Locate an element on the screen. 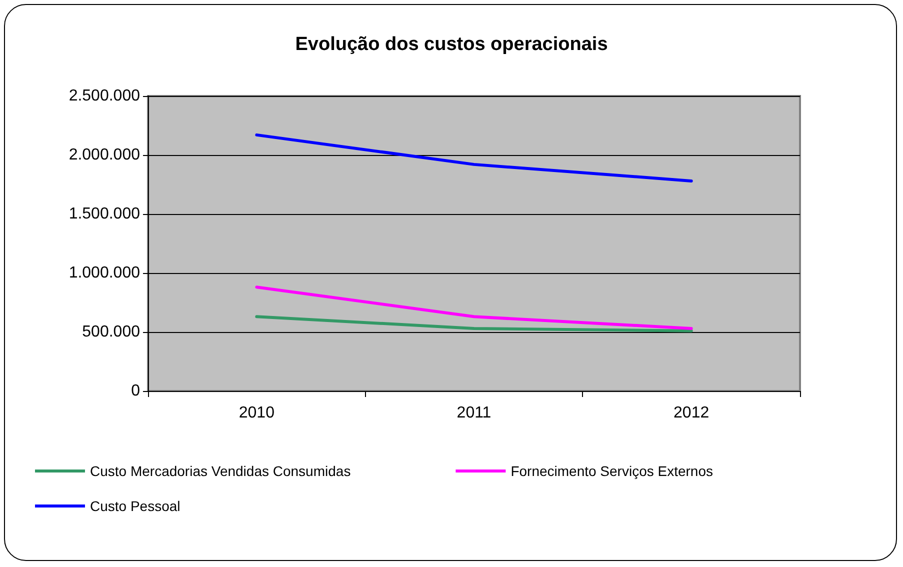  x-tick-label: 2012 is located at coordinates (692, 413).